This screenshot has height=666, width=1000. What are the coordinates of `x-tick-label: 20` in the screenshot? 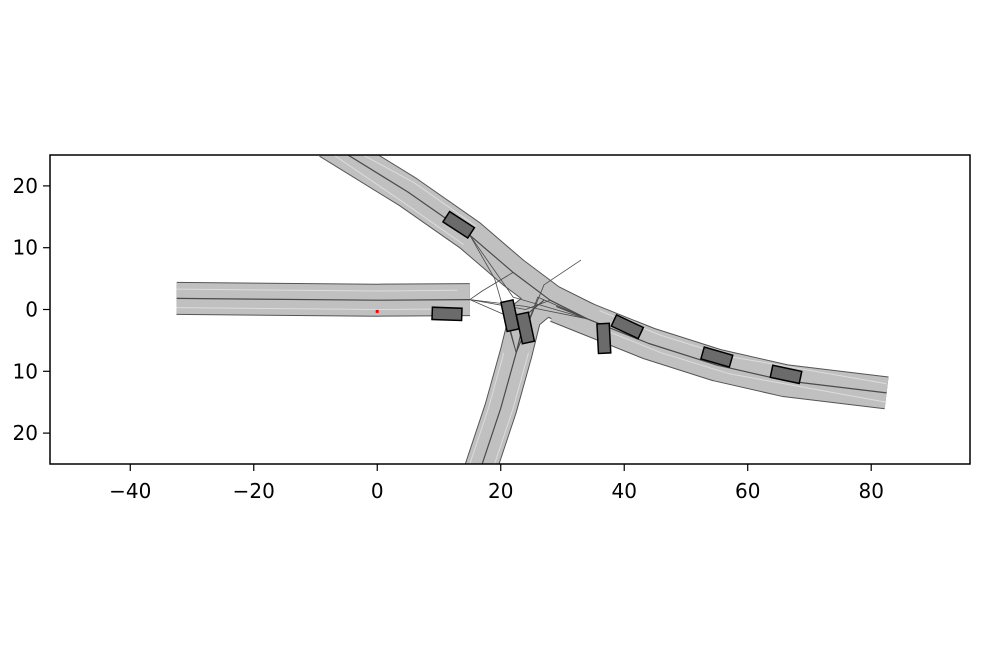 It's located at (500, 491).